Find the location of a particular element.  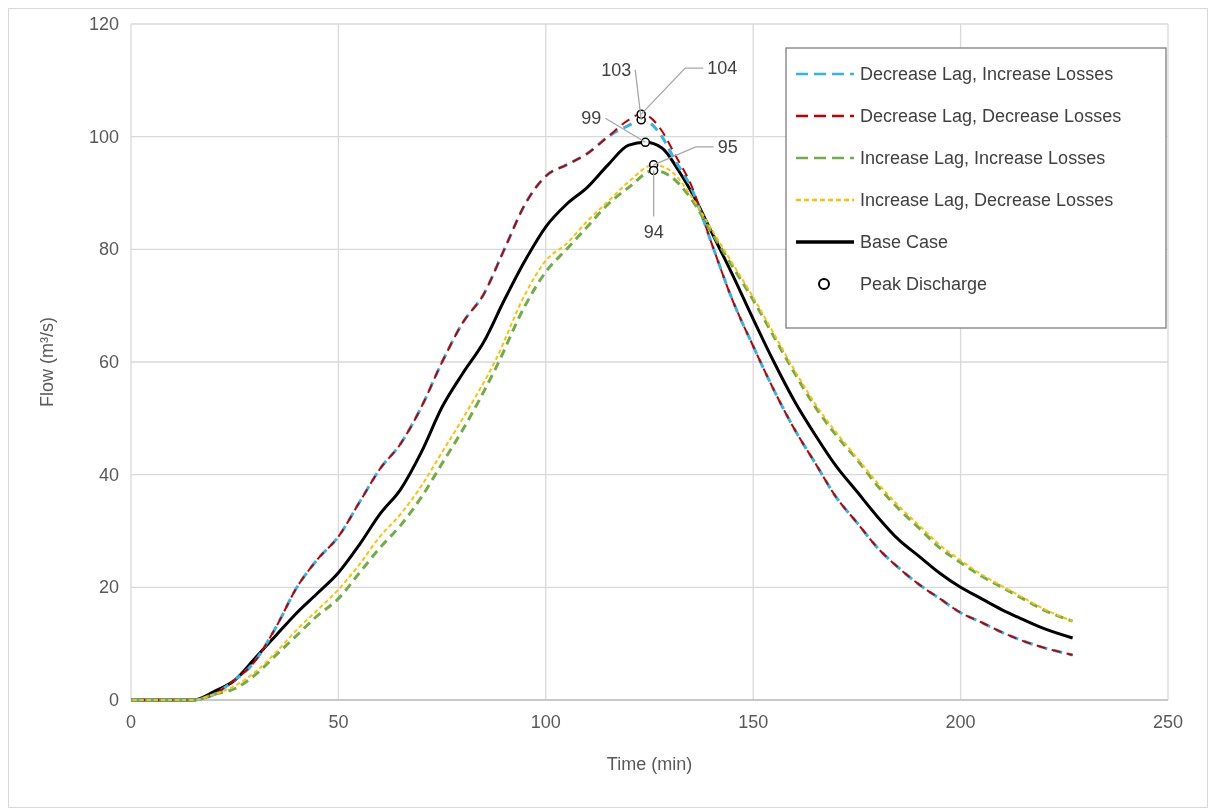

legend-label: Decrease Lag, Decrease Losses is located at coordinates (991, 116).